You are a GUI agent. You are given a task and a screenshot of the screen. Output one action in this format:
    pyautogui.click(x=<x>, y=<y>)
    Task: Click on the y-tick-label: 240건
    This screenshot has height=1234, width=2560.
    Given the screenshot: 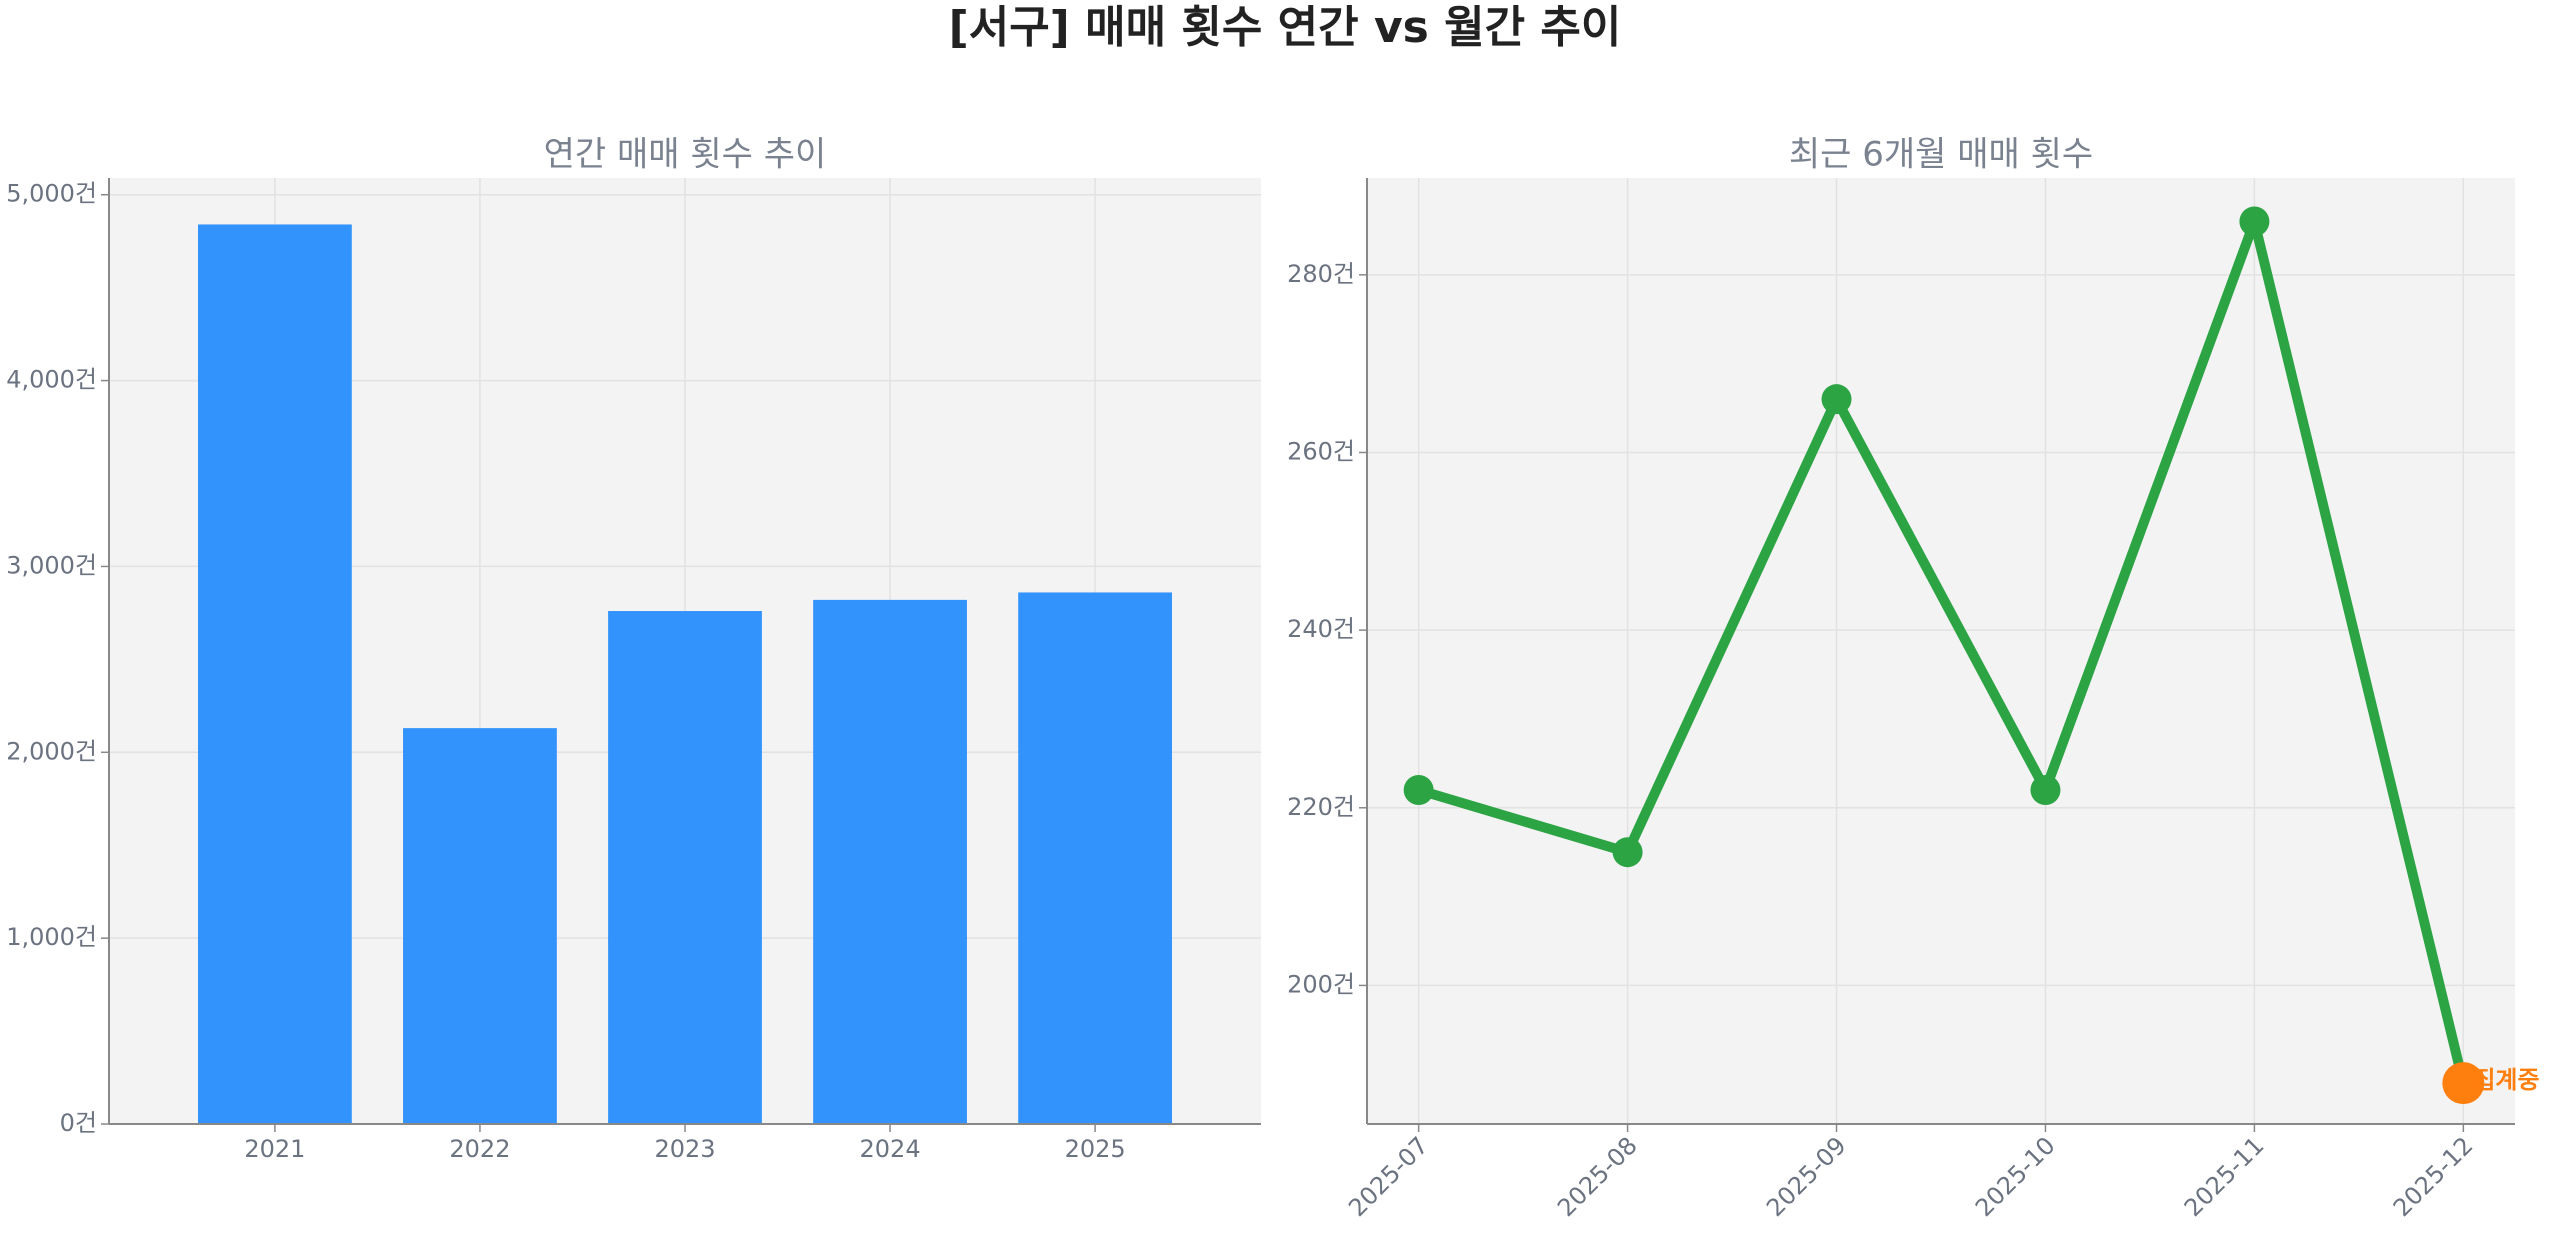 What is the action you would take?
    pyautogui.click(x=1321, y=629)
    